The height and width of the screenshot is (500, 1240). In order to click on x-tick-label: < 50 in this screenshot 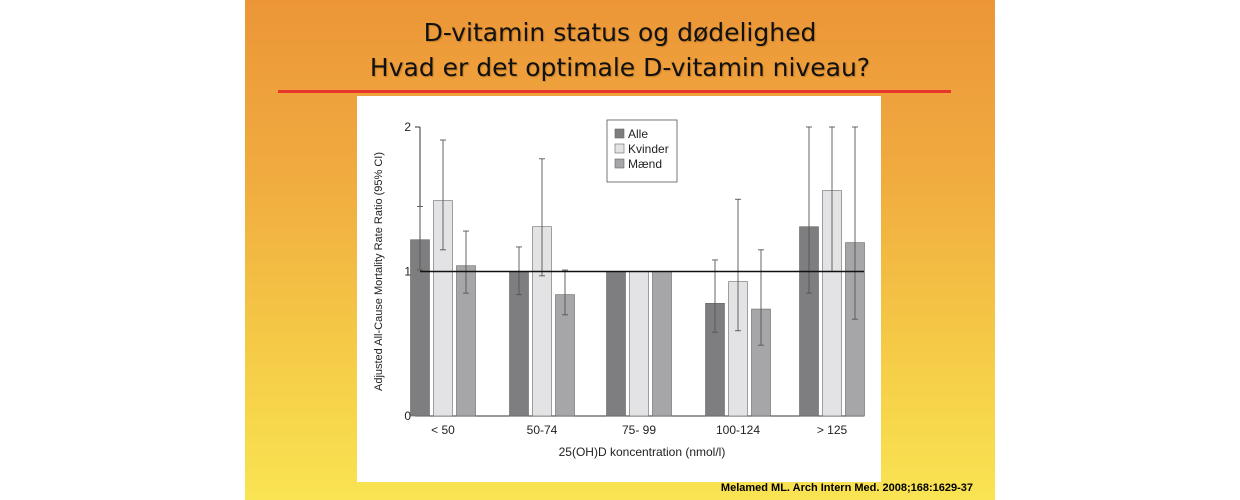, I will do `click(443, 430)`.